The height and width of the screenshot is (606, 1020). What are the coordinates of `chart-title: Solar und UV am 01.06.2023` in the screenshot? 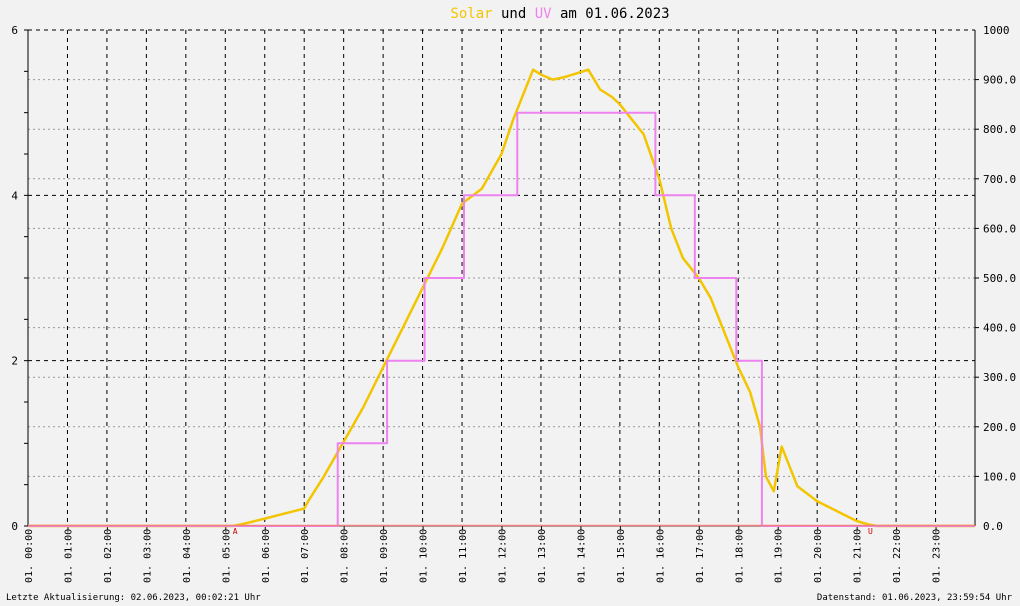 It's located at (559, 14).